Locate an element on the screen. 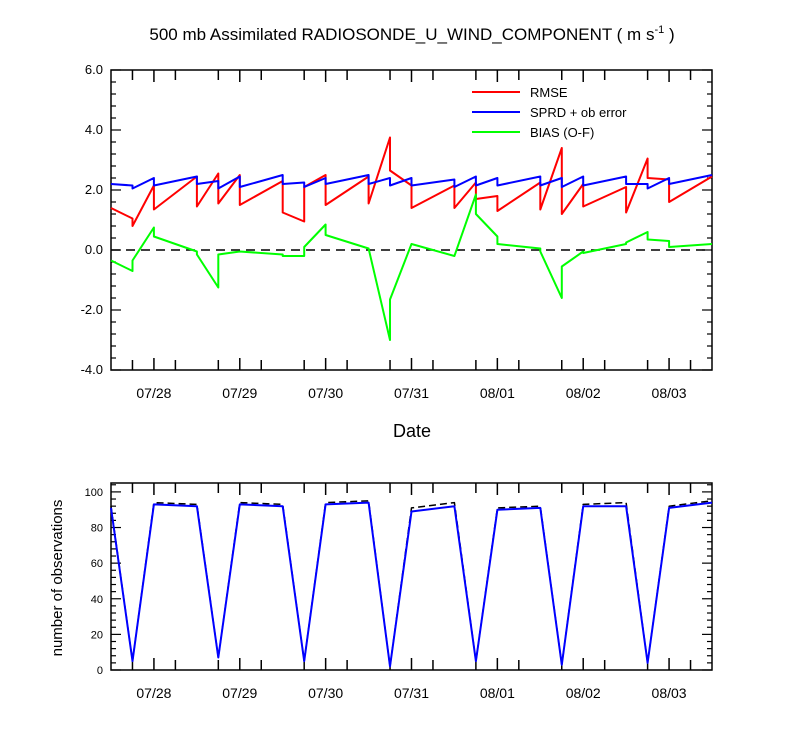  legend-bias-label: BIAS (O-F) is located at coordinates (562, 132).